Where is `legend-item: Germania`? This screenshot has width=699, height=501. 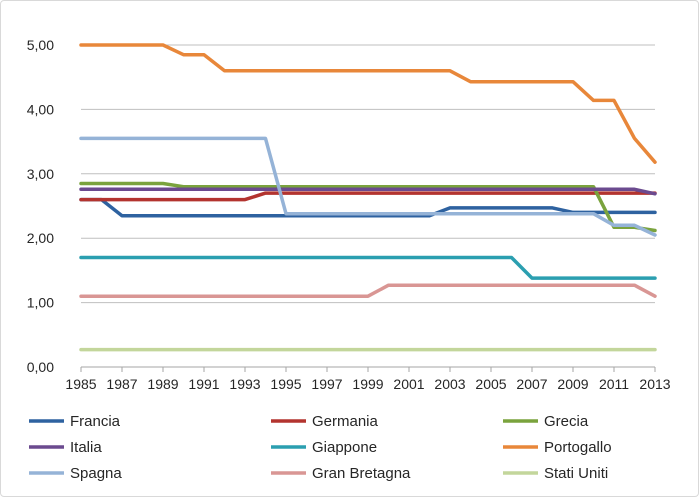
legend-item: Germania is located at coordinates (325, 421).